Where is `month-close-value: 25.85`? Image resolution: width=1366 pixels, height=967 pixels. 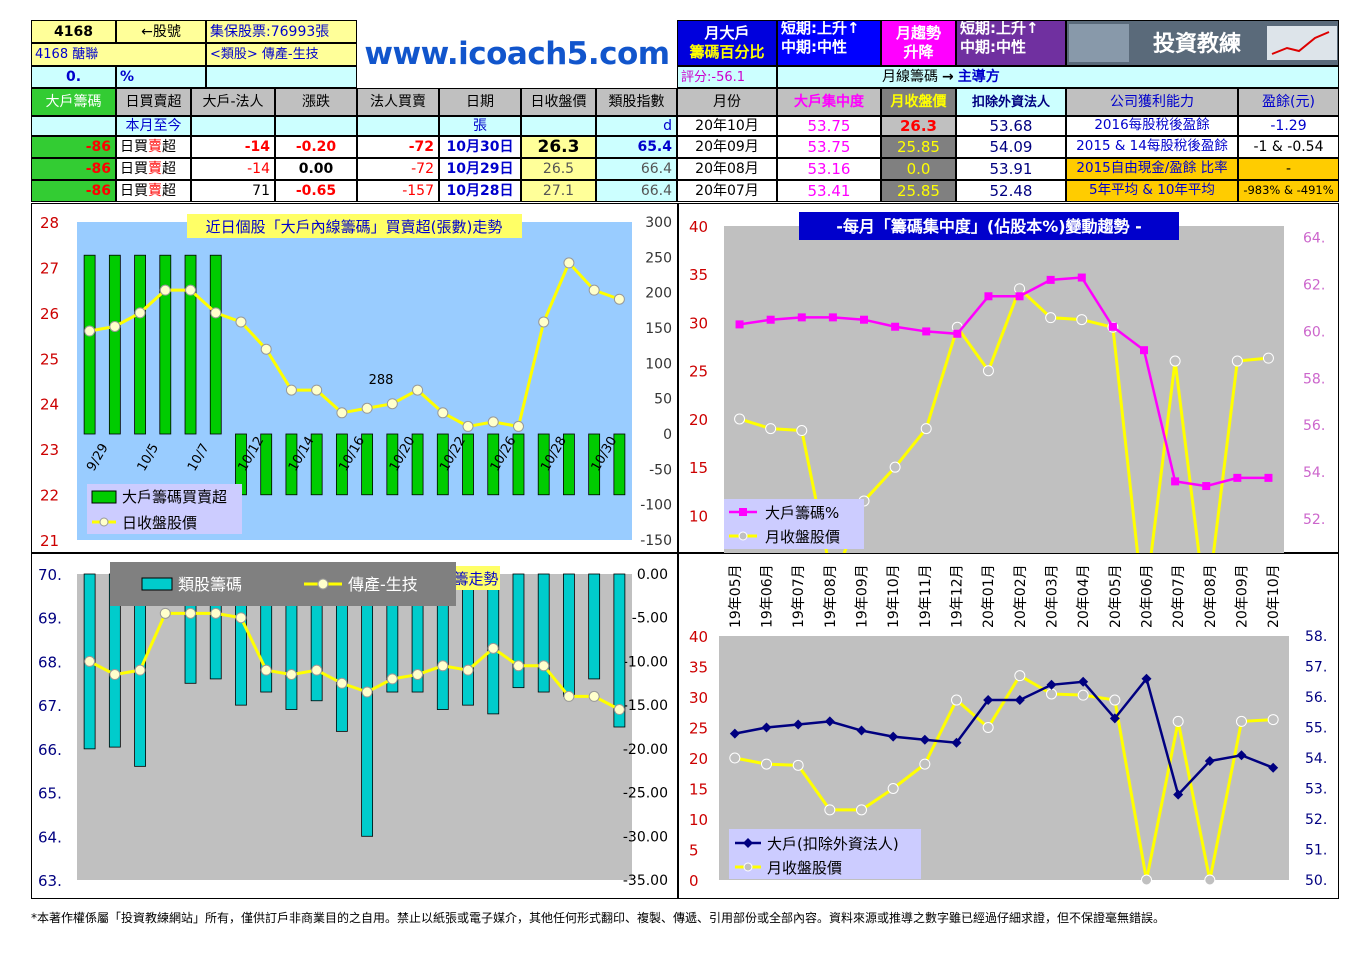 month-close-value: 25.85 is located at coordinates (918, 147).